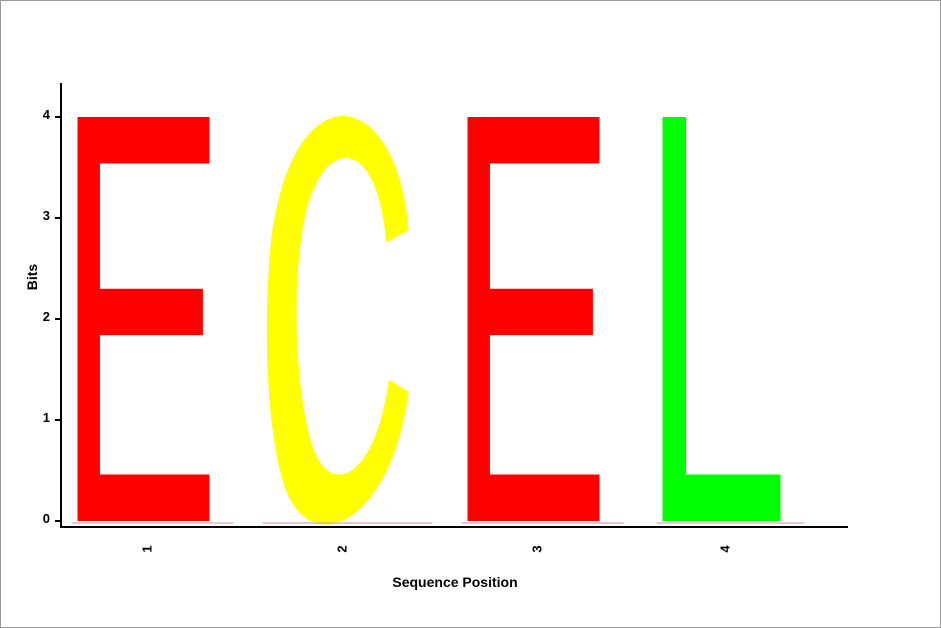 This screenshot has width=941, height=628. What do you see at coordinates (454, 582) in the screenshot?
I see `x-axis-title: Sequence Position` at bounding box center [454, 582].